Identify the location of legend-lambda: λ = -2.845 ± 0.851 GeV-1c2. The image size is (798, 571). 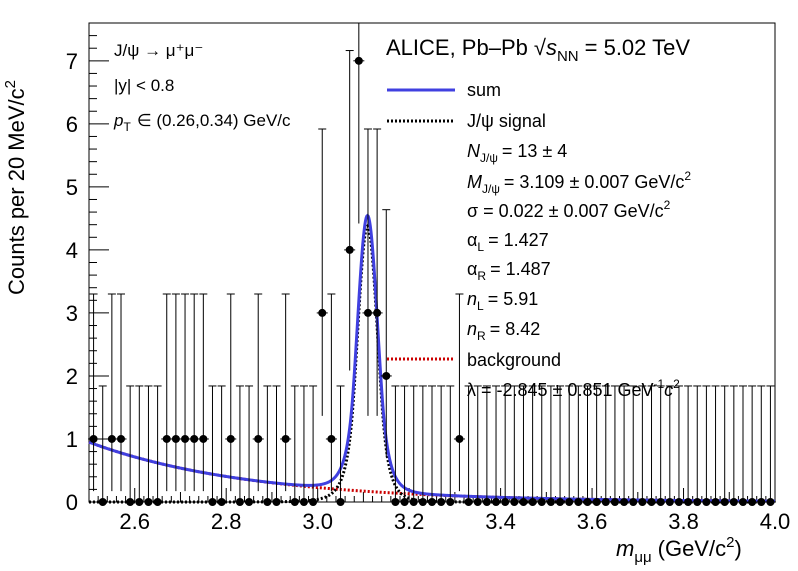
(573, 388).